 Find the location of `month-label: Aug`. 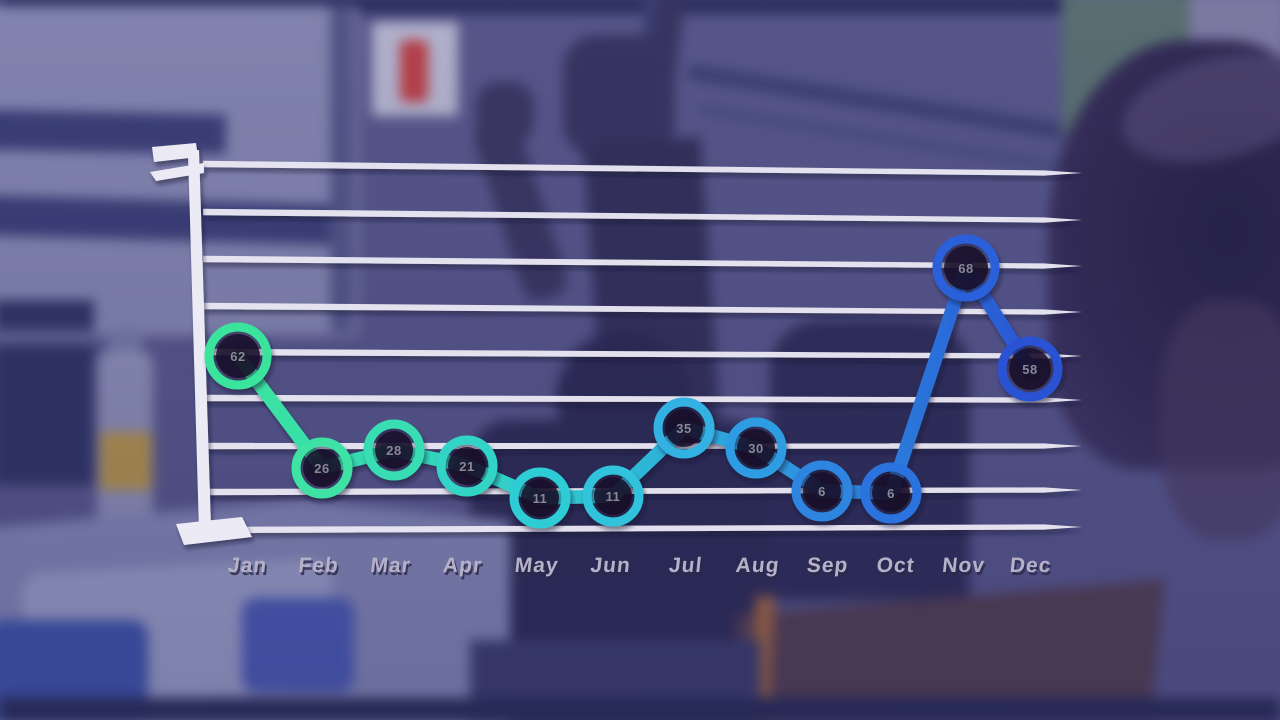

month-label: Aug is located at coordinates (758, 565).